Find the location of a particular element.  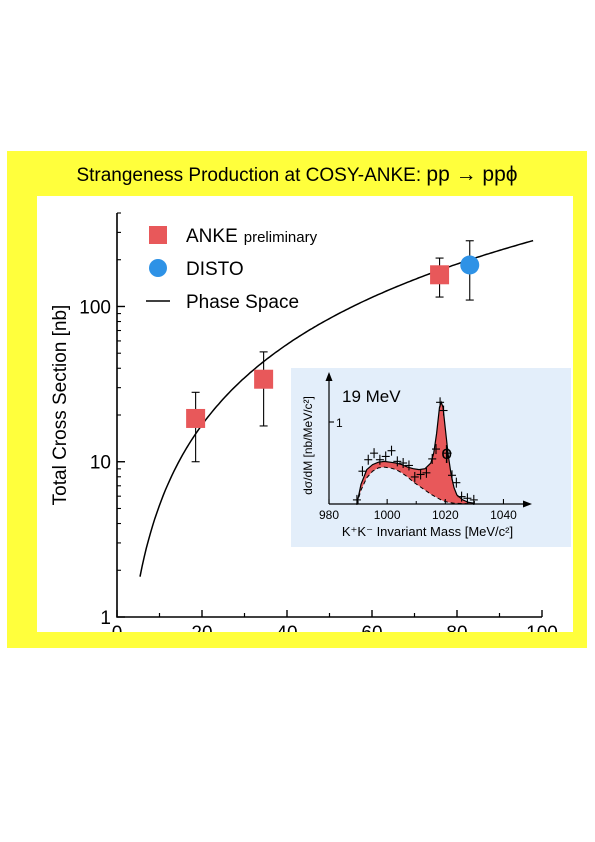

inset-background is located at coordinates (431, 457).